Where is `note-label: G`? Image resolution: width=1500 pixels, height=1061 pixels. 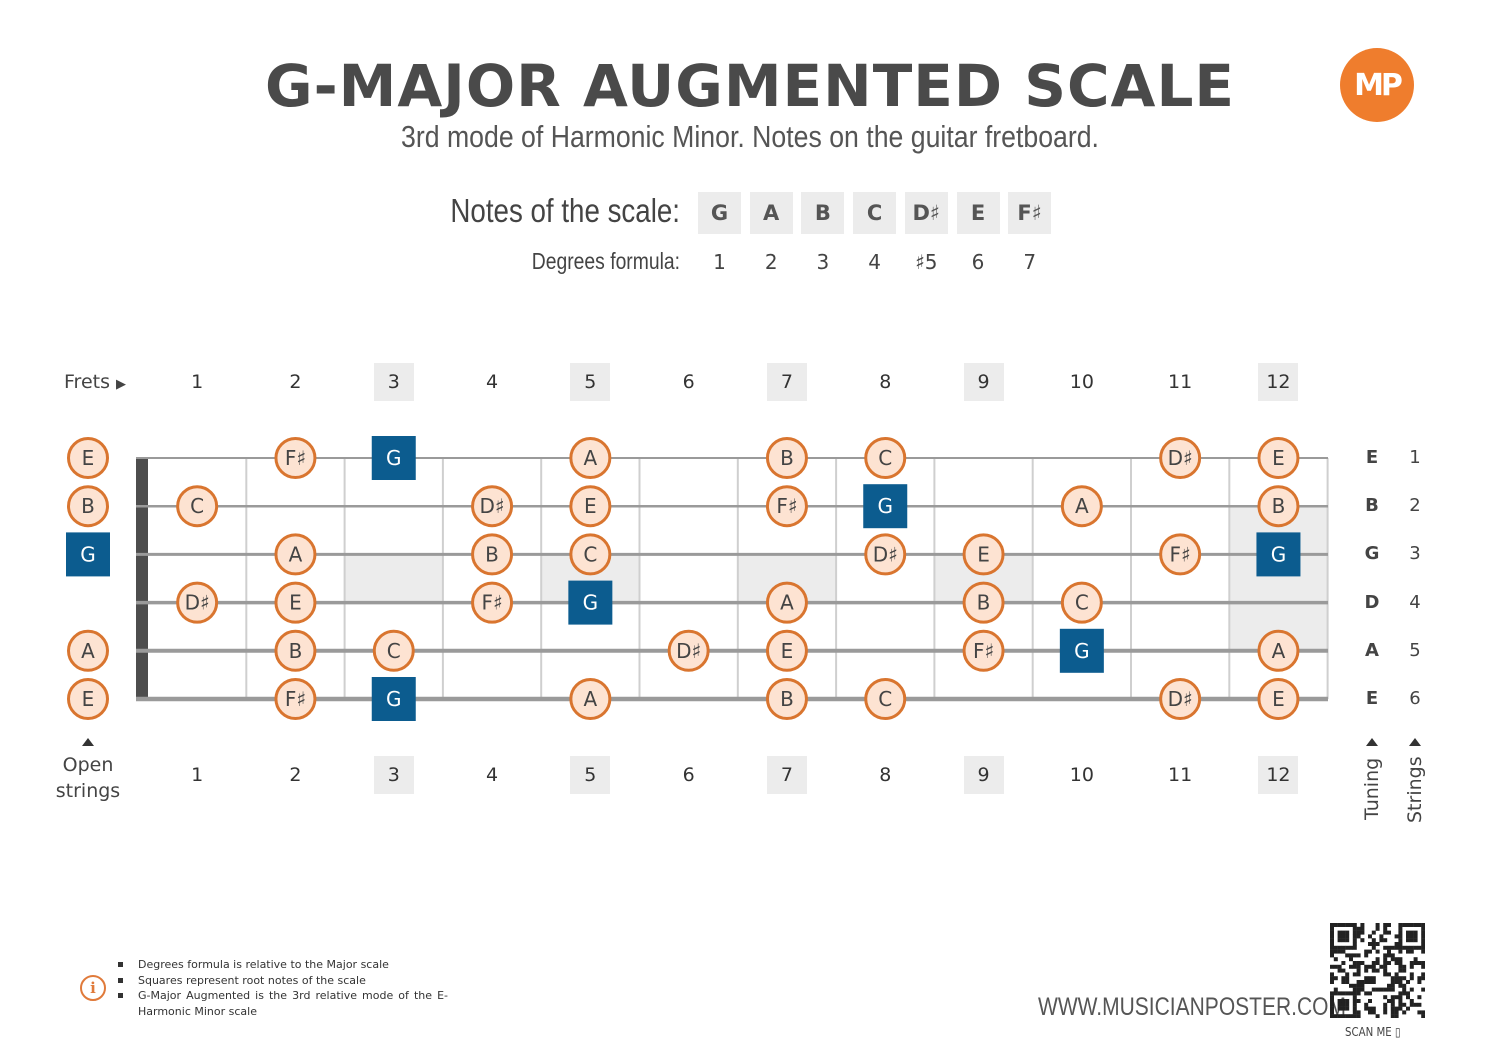
note-label: G is located at coordinates (394, 458).